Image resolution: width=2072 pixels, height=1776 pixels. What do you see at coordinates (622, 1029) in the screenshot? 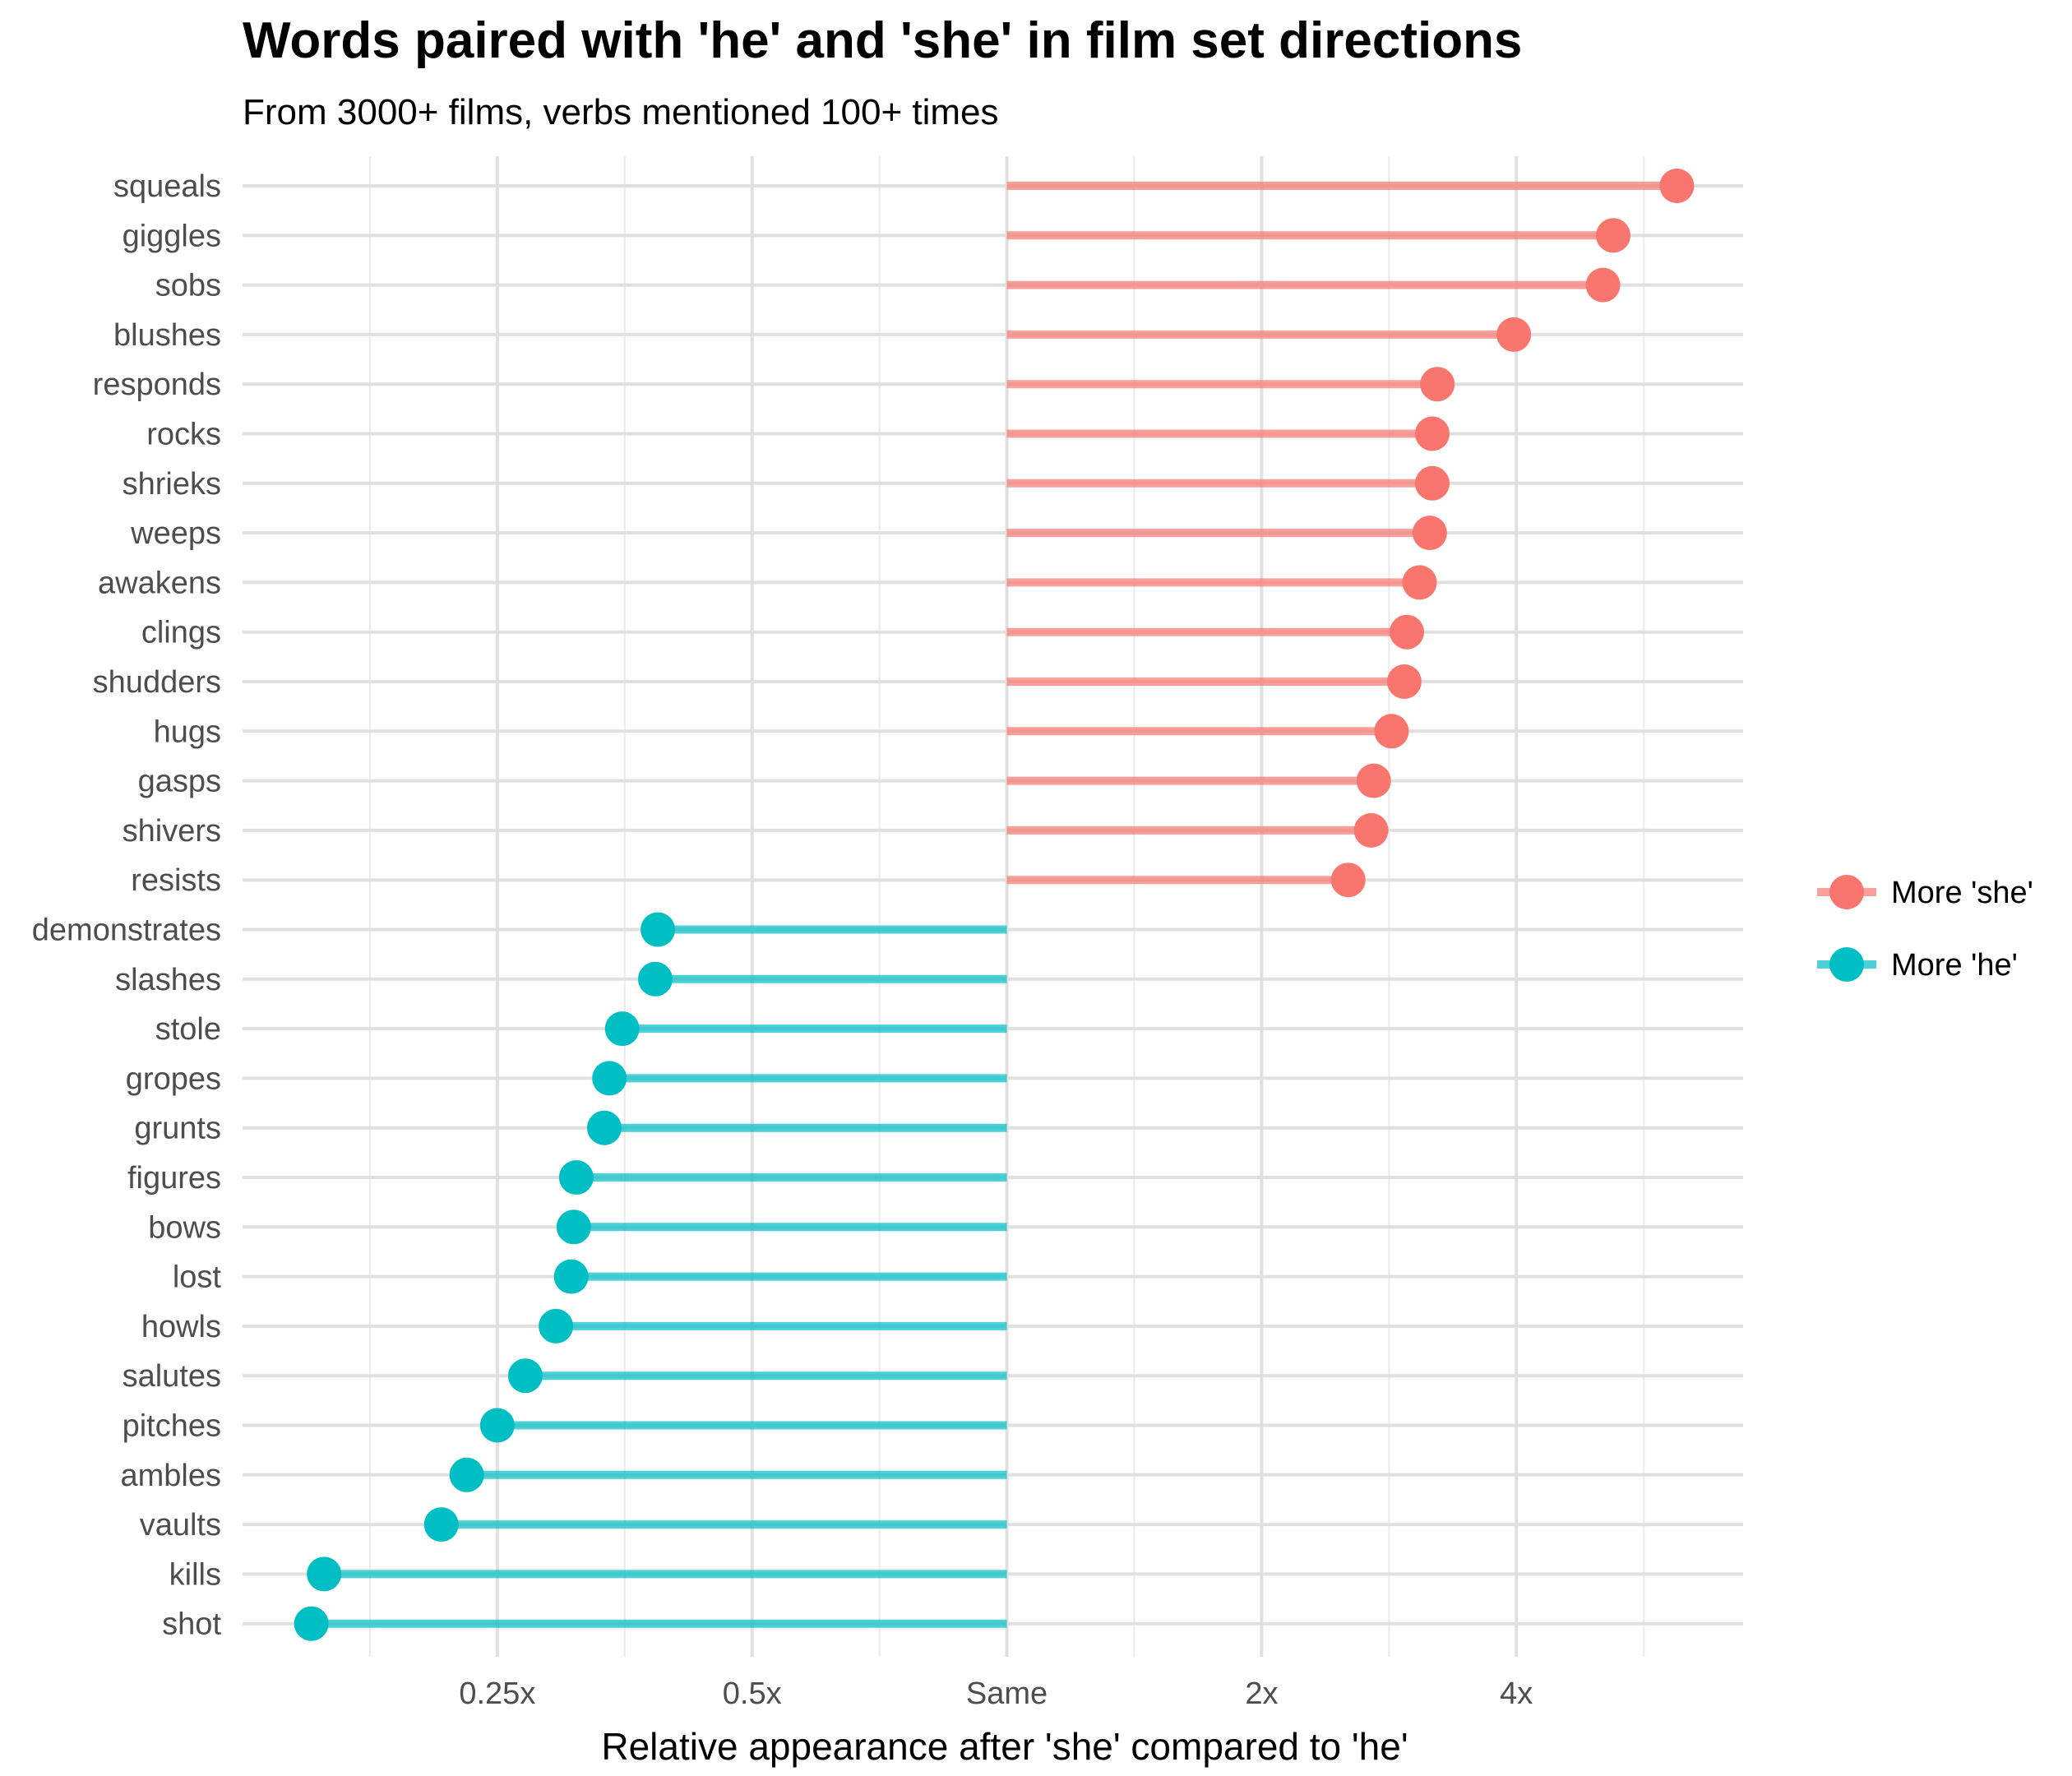
I see `point-stole` at bounding box center [622, 1029].